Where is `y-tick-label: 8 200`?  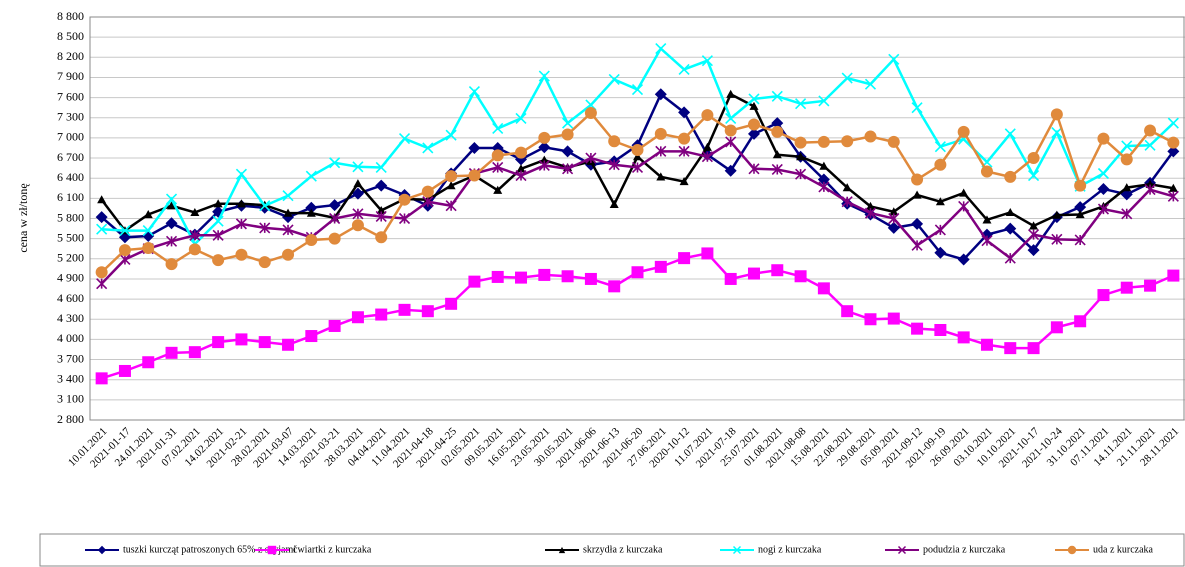 y-tick-label: 8 200 is located at coordinates (70, 56).